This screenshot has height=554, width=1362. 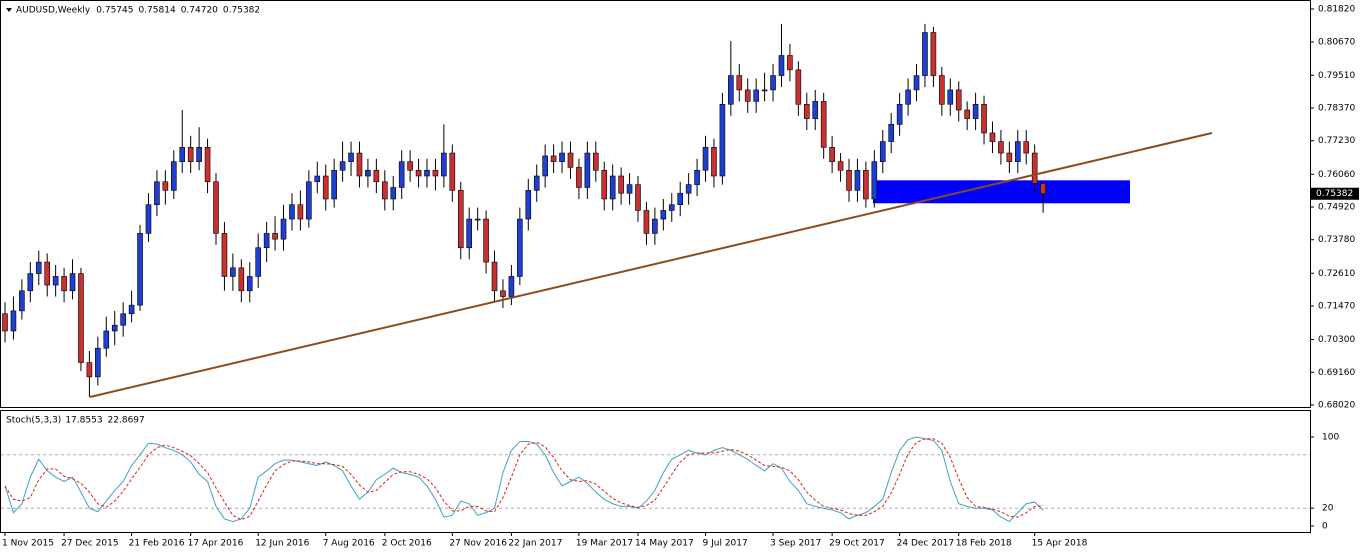 What do you see at coordinates (1336, 307) in the screenshot?
I see `y-tick-label: 0.71470` at bounding box center [1336, 307].